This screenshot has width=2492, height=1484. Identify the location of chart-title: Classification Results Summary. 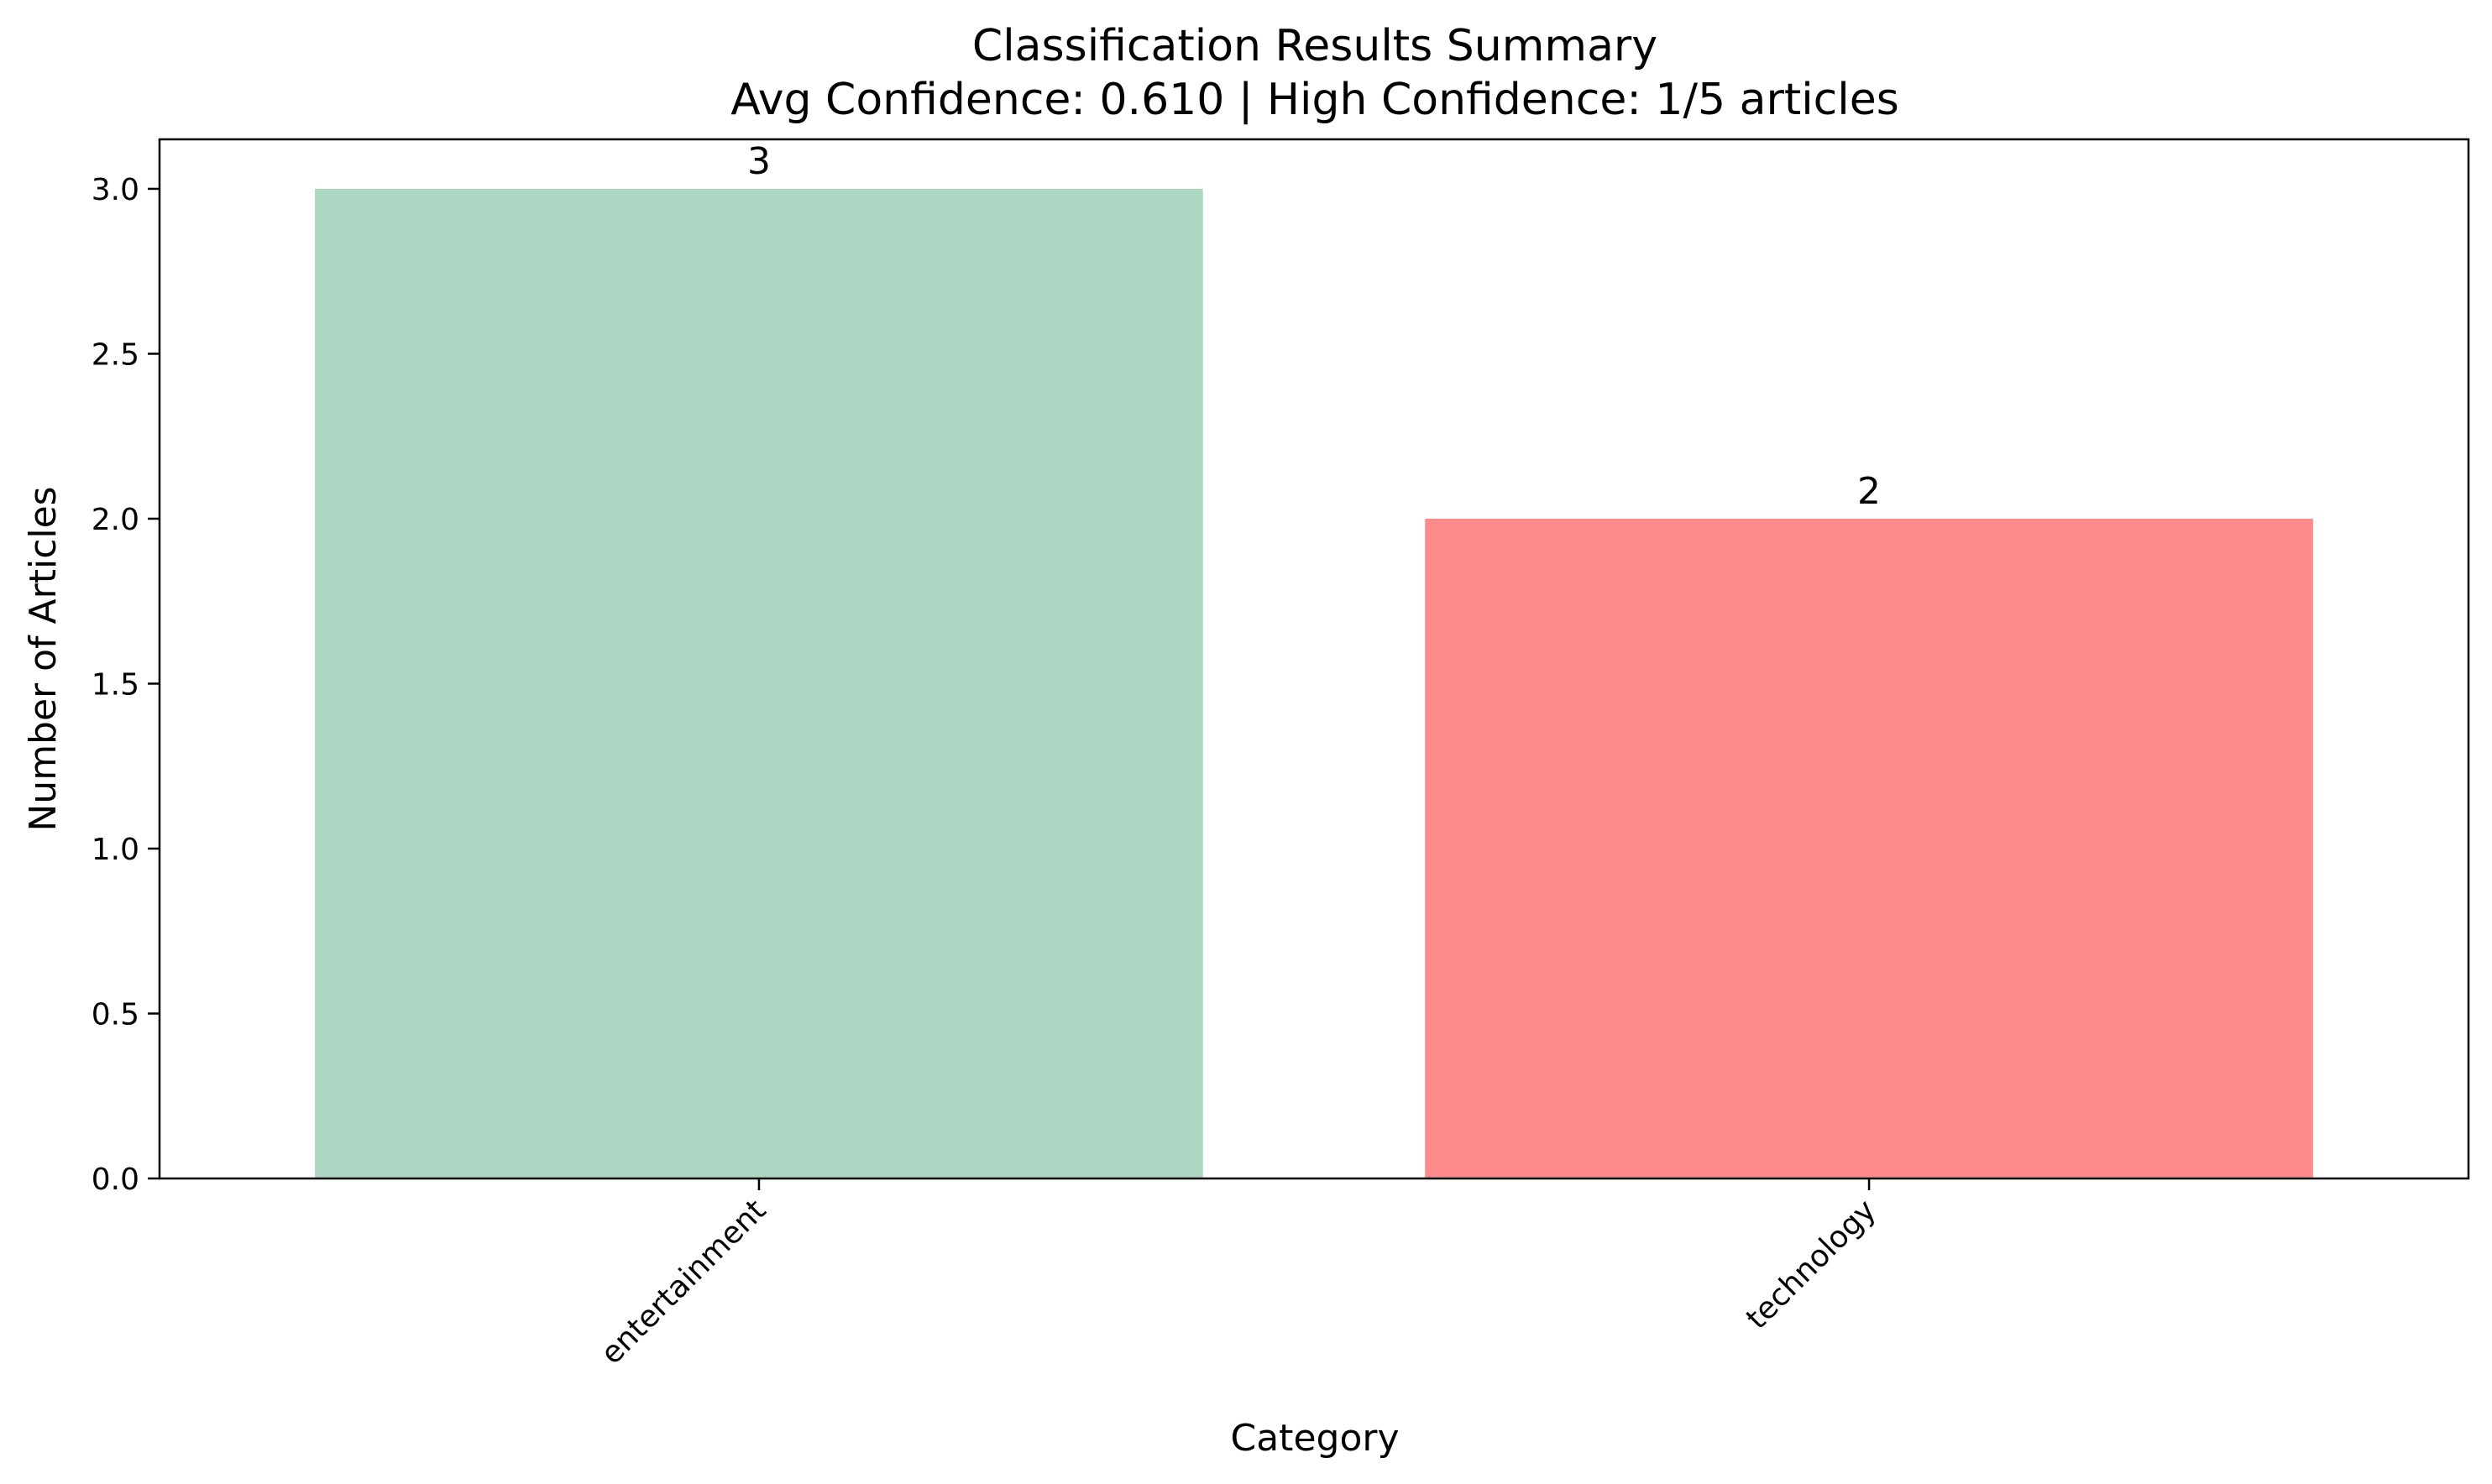
(1314, 46).